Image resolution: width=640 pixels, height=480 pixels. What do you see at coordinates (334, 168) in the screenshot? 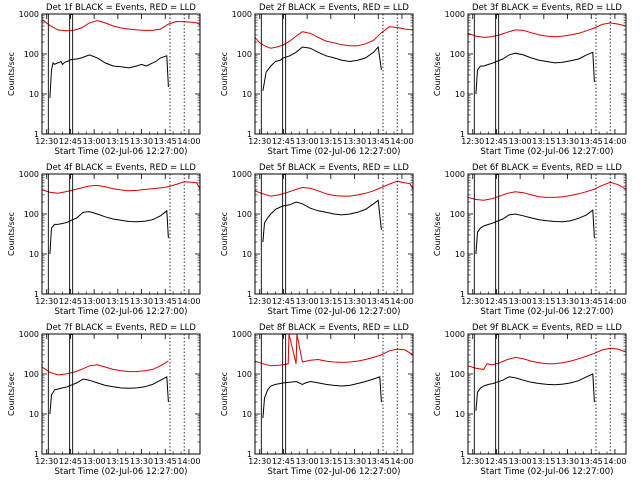
I see `panel-title: Det 5f BLACK = Events, RED = LLD` at bounding box center [334, 168].